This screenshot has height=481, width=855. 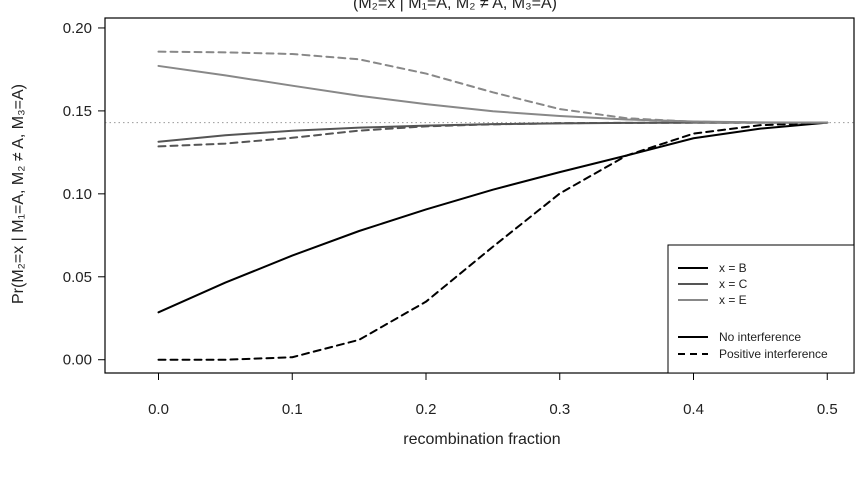 I want to click on x-axis-title: recombination fraction, so click(x=481, y=439).